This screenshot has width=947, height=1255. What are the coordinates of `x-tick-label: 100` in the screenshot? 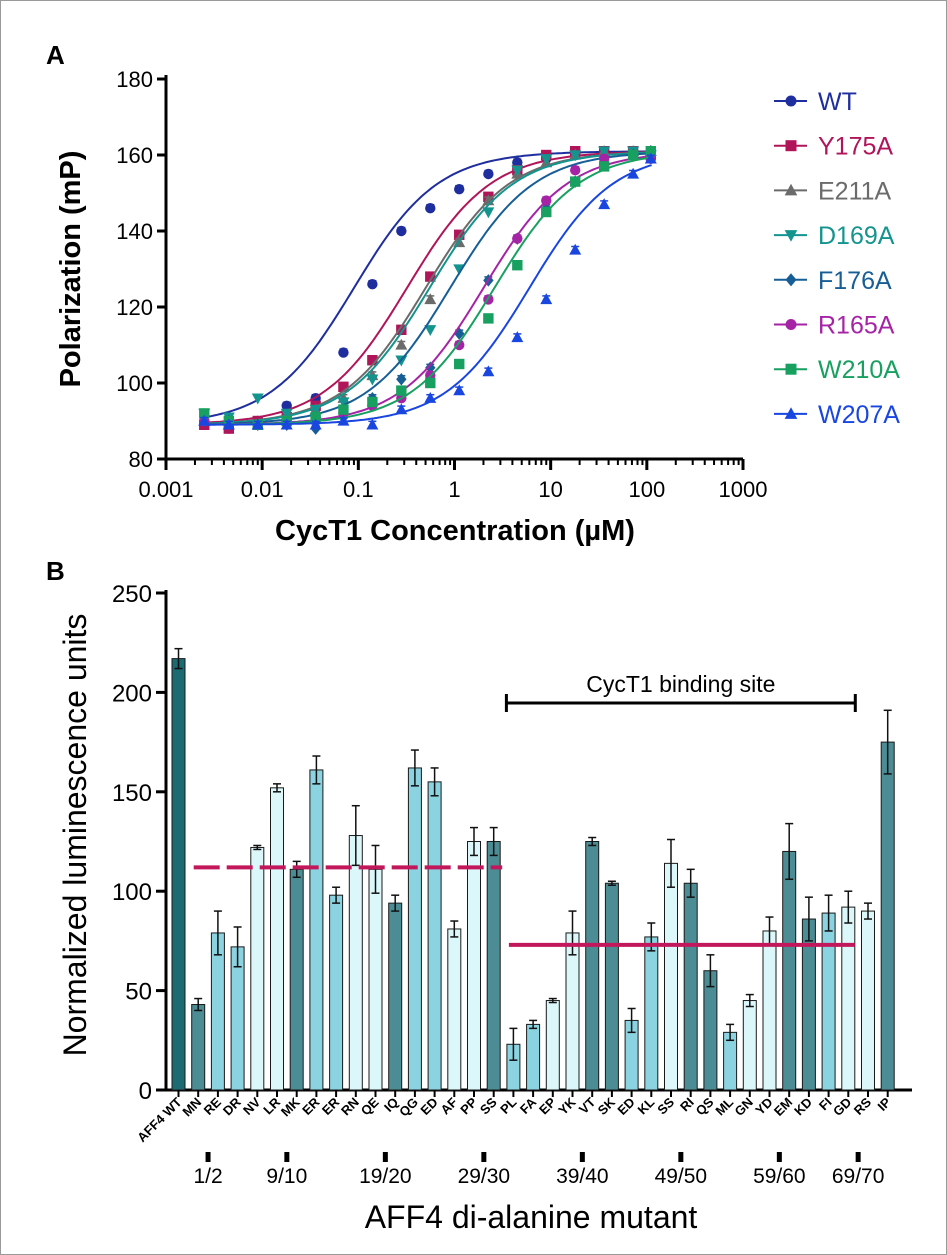 It's located at (646, 489).